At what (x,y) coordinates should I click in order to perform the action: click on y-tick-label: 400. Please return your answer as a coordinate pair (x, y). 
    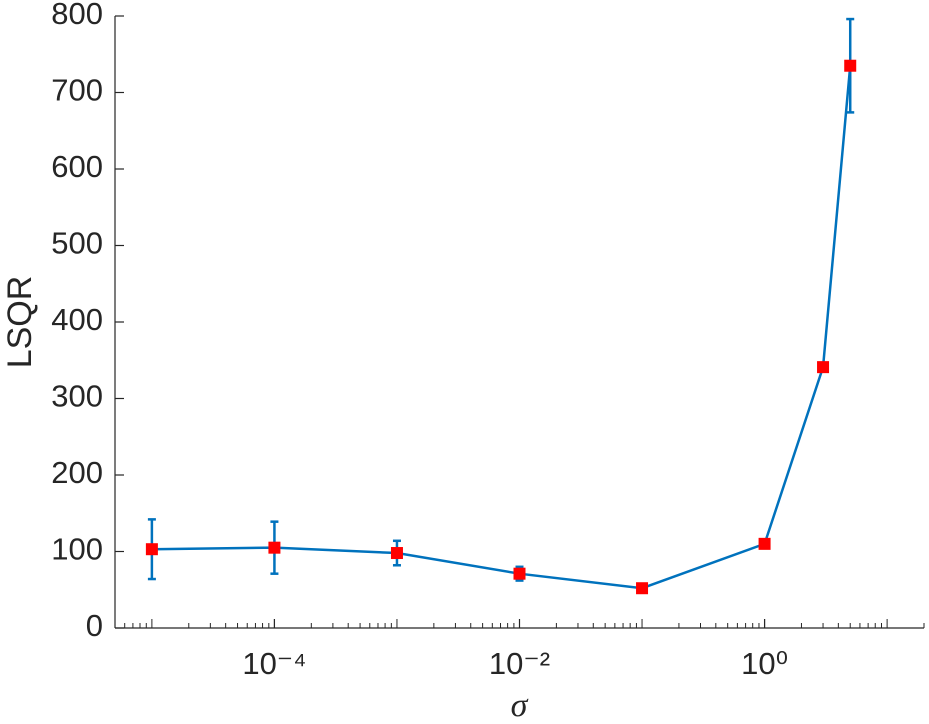
    Looking at the image, I should click on (77, 319).